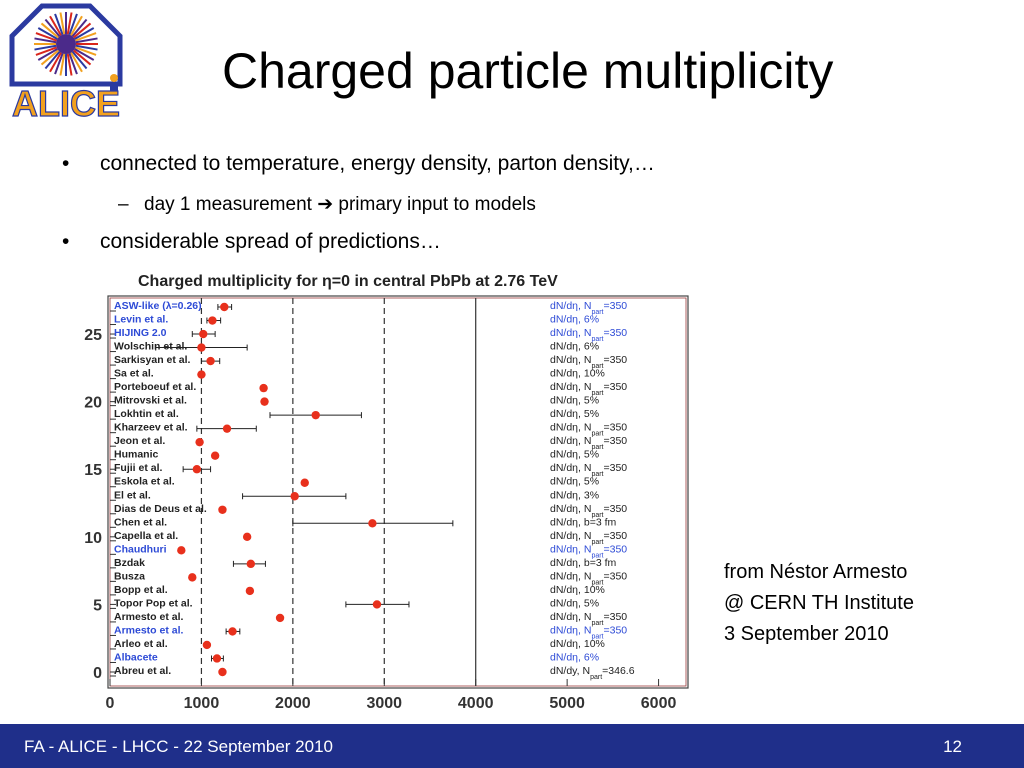 This screenshot has width=1024, height=768. I want to click on model-label: Chen et al., so click(140, 522).